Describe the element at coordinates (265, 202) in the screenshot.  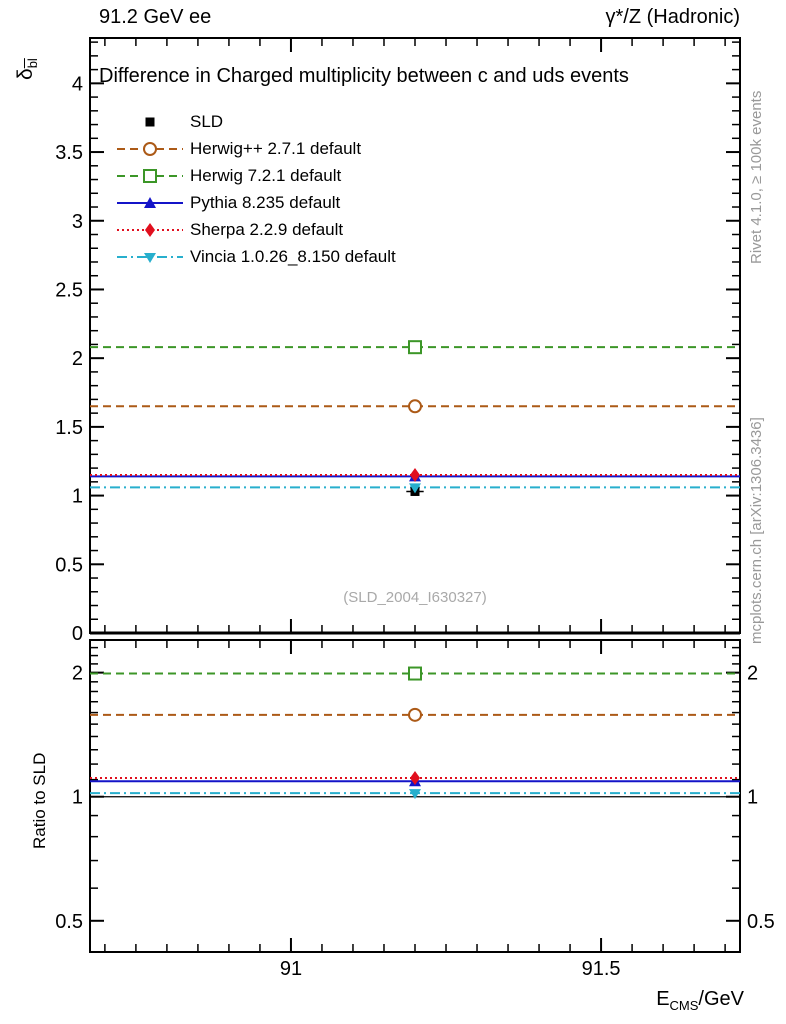
I see `legend-label-pythia: Pythia 8.235 default` at that location.